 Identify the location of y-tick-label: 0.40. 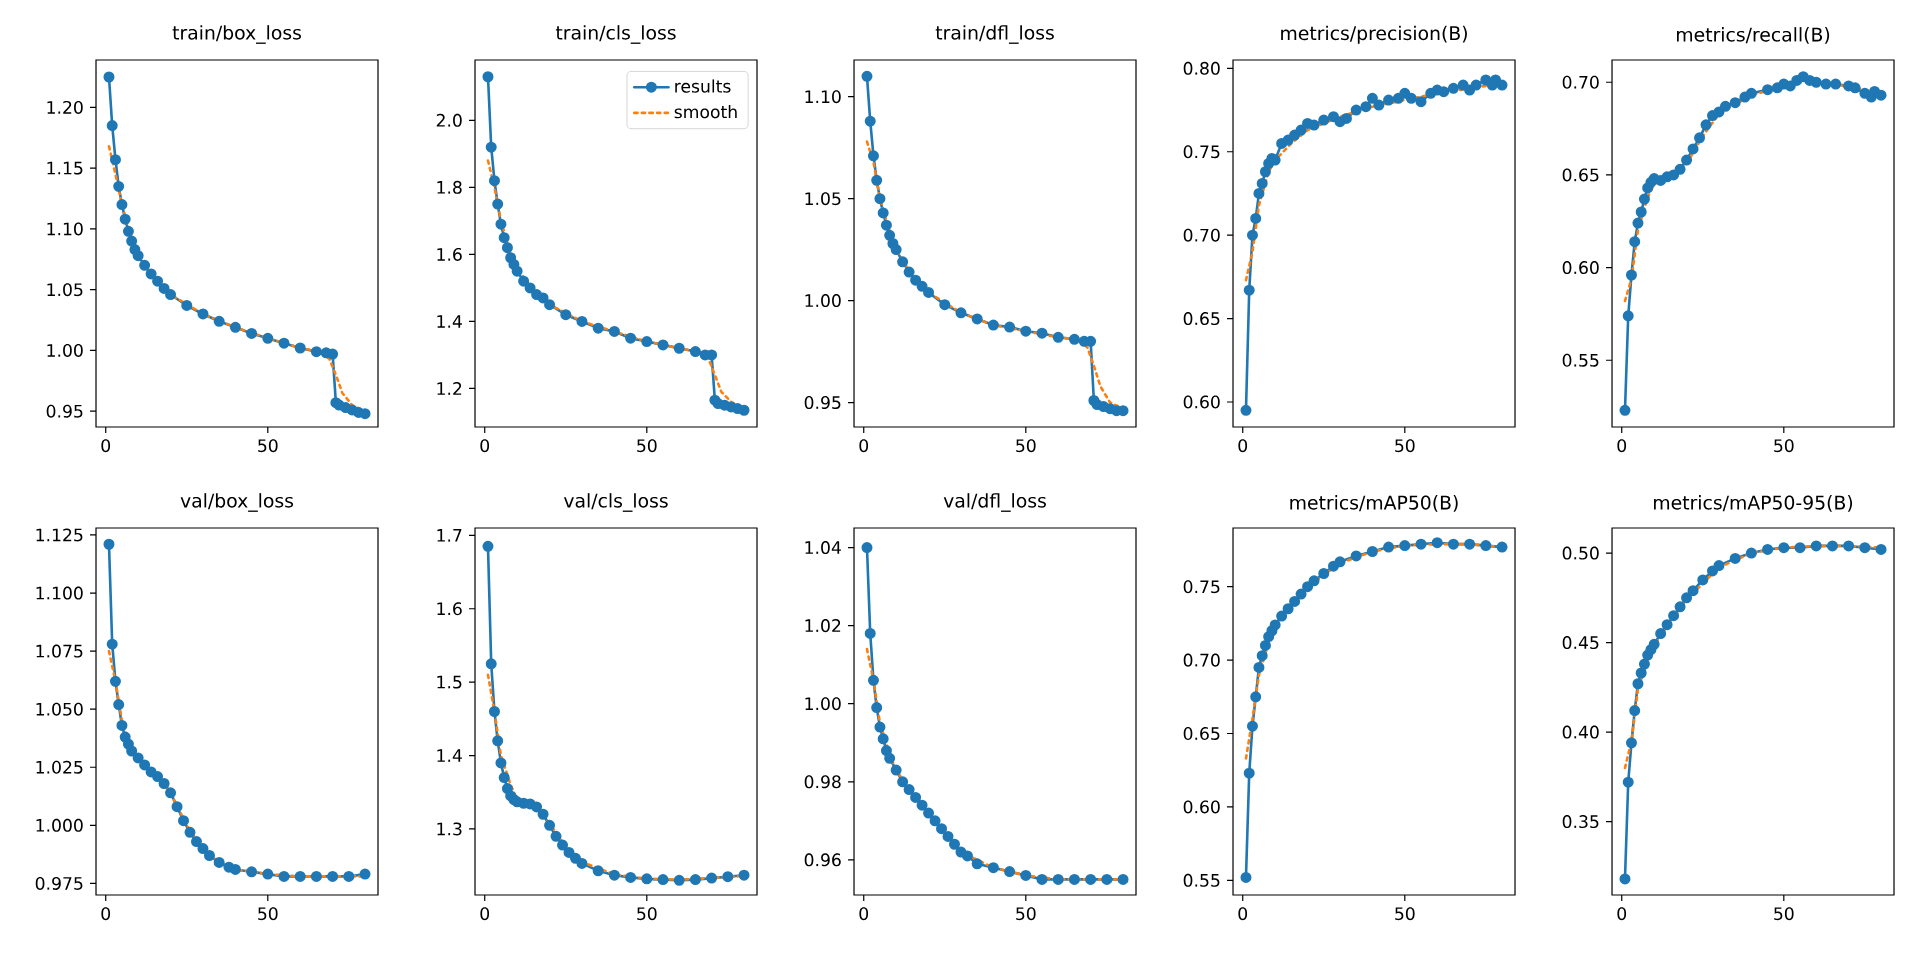
(1580, 732).